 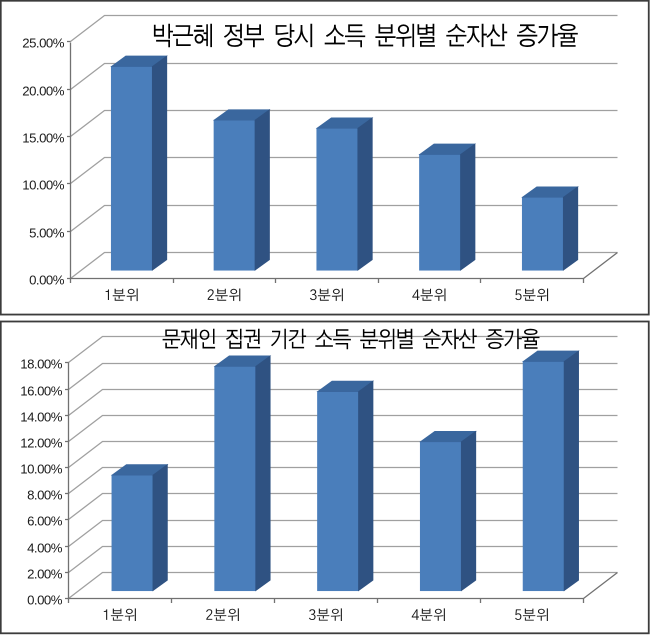 I want to click on svg-text: 5.00%, so click(x=47, y=233).